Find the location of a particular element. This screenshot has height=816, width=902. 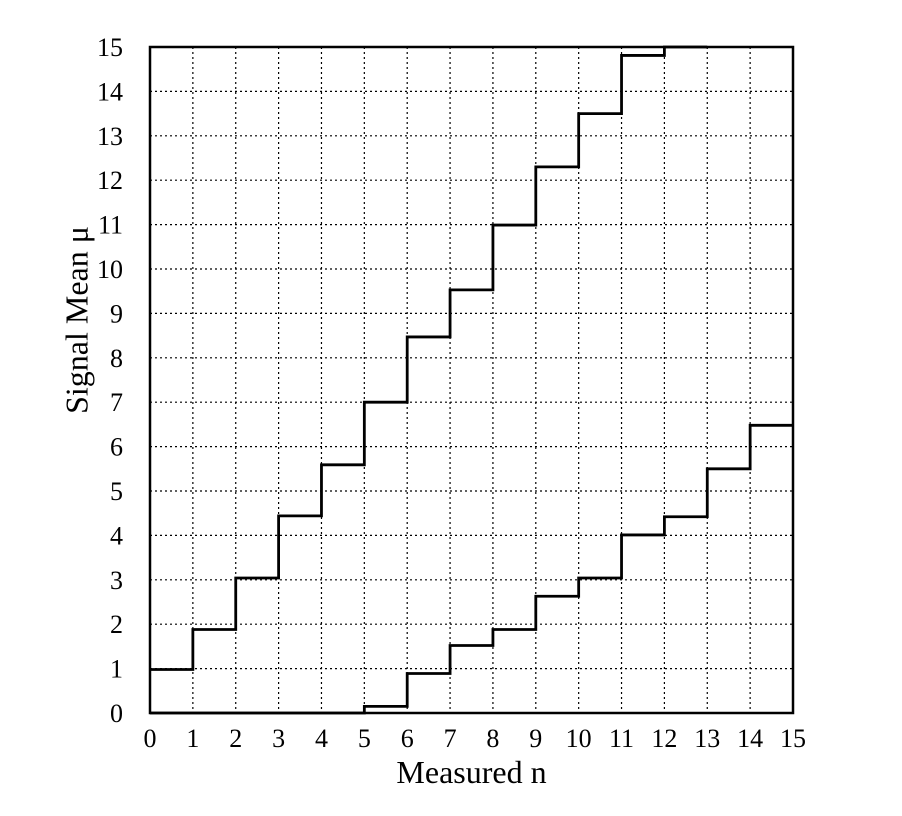

x-tick-label: 6 is located at coordinates (407, 738).